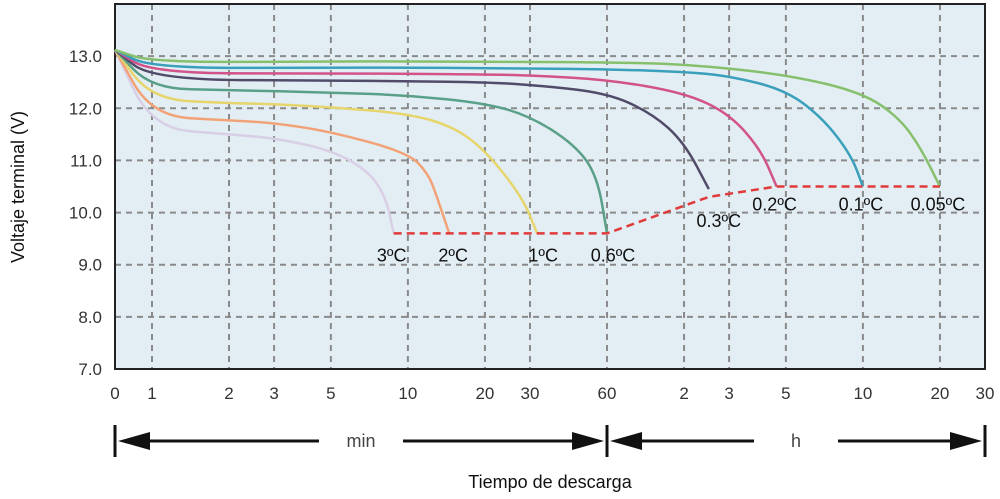 The width and height of the screenshot is (1000, 499). I want to click on annotations-group: 3ºC 2ºC 1ºC 0.6ºC 0.3ºC 0.2ºC 0.1ºC 0.05ºC, so click(671, 230).